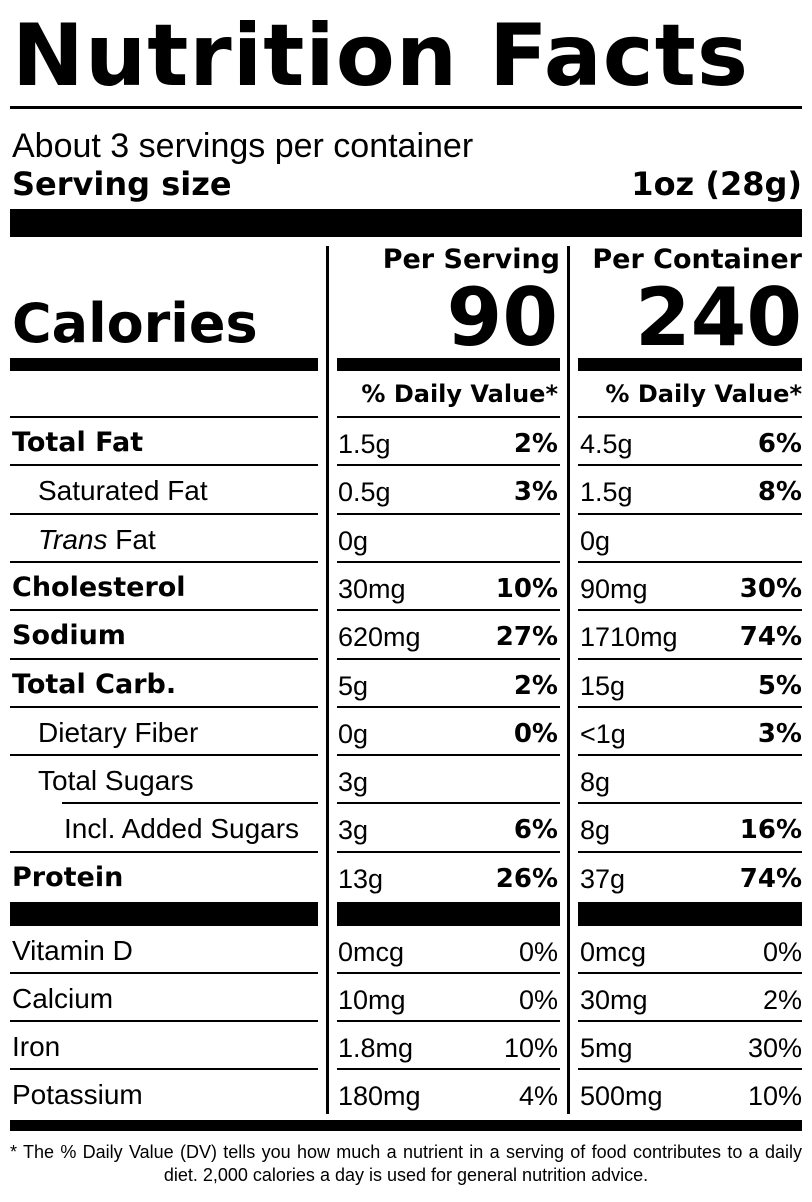  I want to click on per-container-header: Per Container, so click(697, 259).